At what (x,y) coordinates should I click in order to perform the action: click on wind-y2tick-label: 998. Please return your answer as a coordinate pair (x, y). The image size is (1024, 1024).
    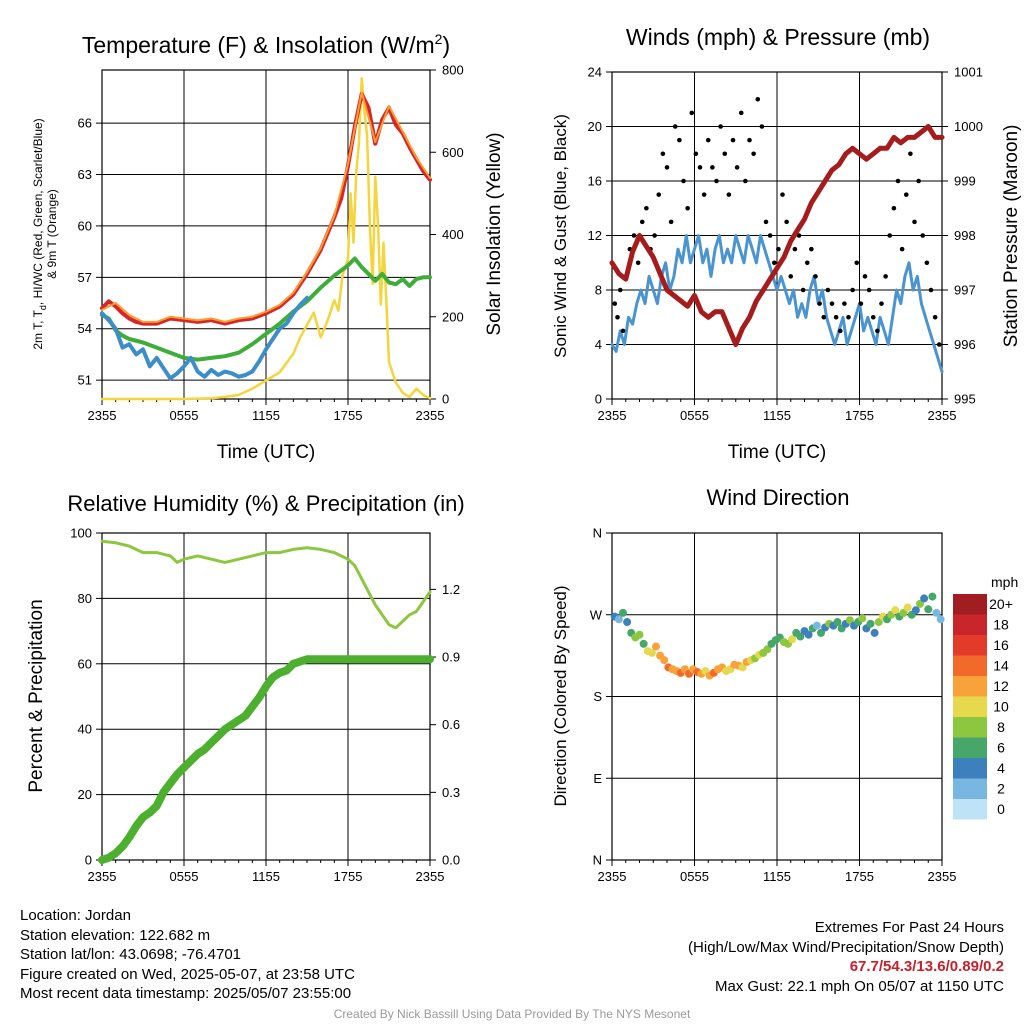
    Looking at the image, I should click on (965, 235).